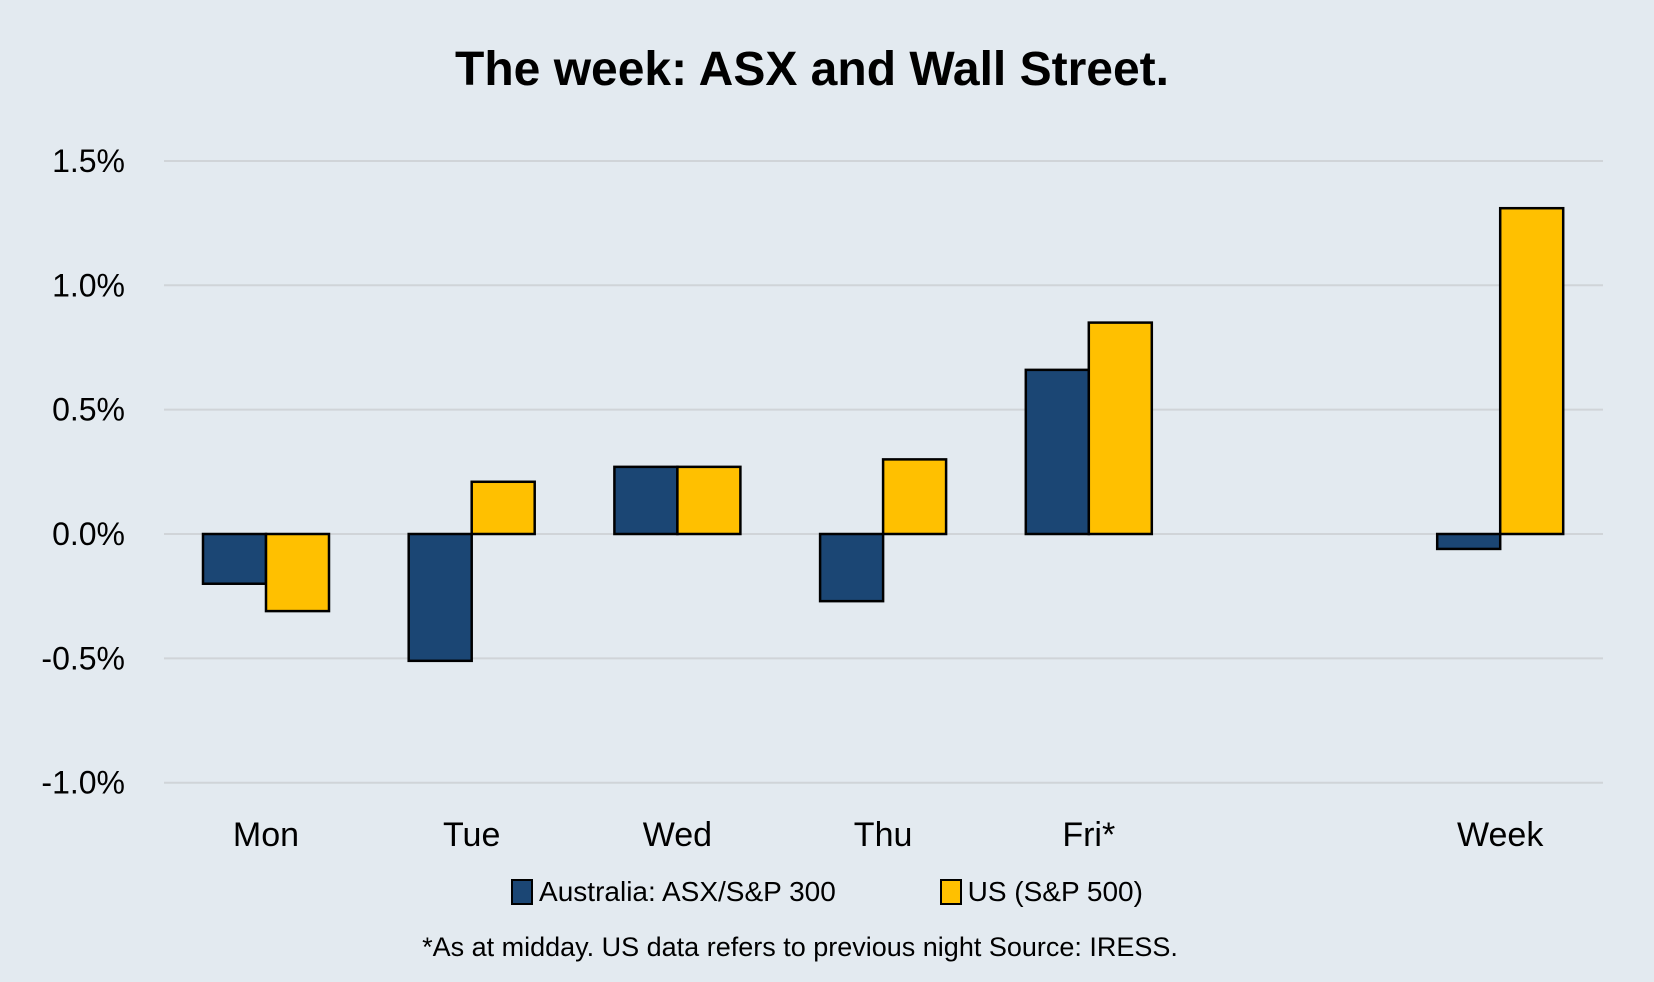 This screenshot has width=1654, height=982. What do you see at coordinates (950, 892) in the screenshot?
I see `legend-swatch-us` at bounding box center [950, 892].